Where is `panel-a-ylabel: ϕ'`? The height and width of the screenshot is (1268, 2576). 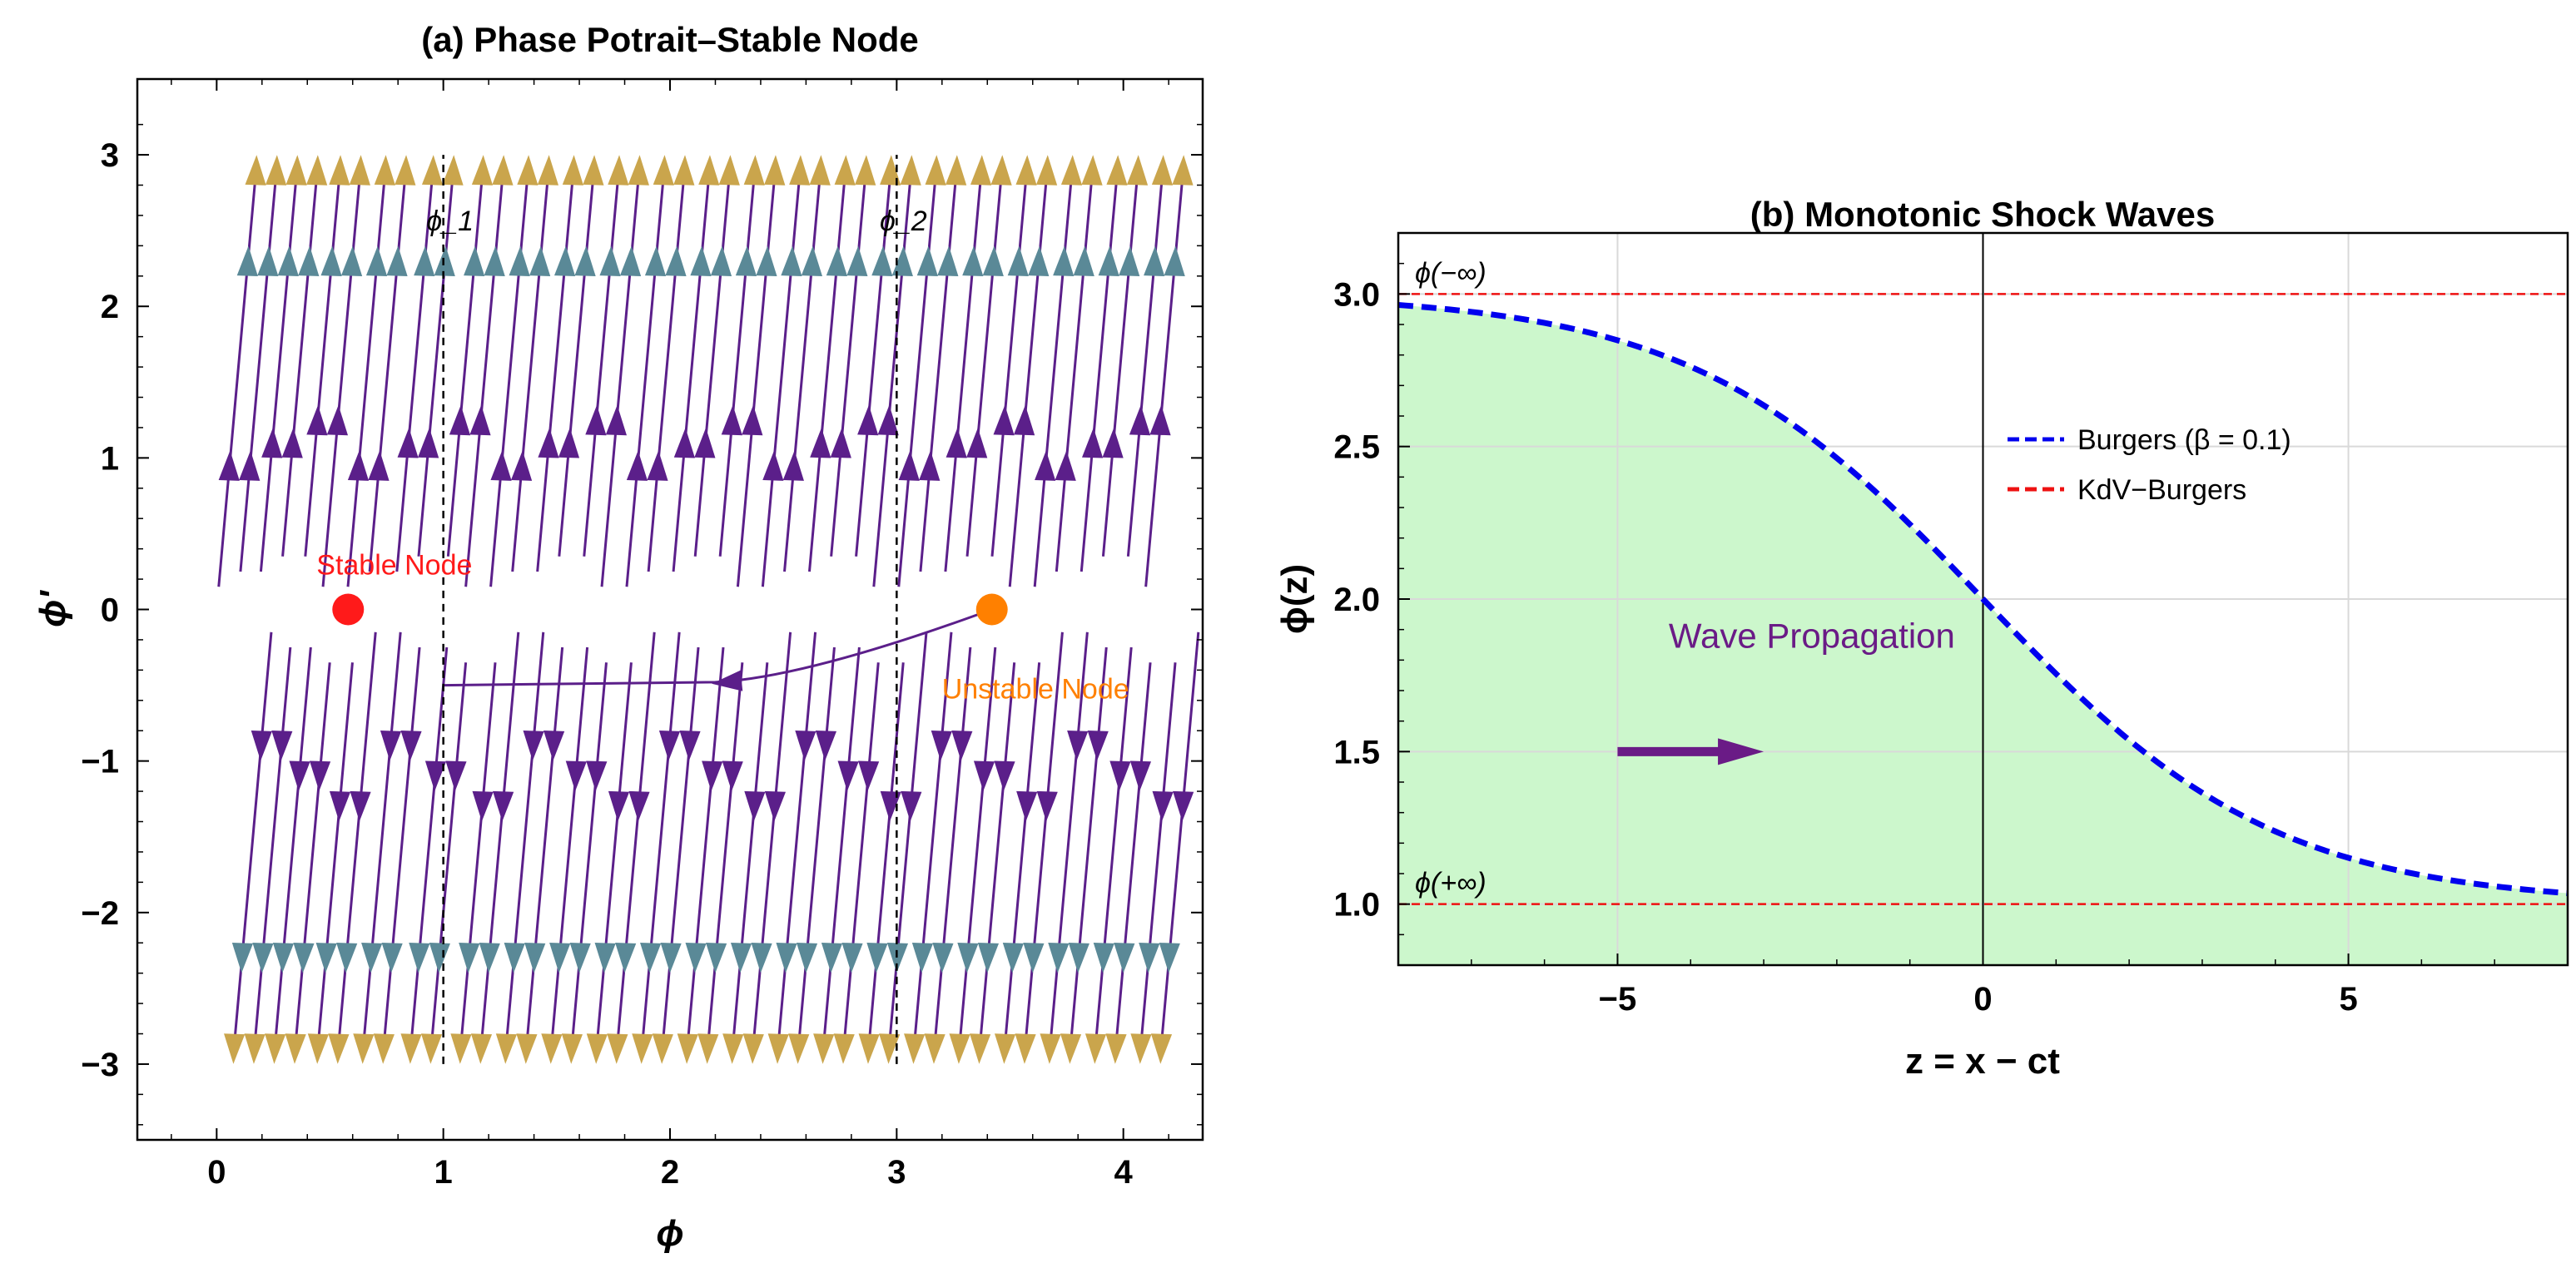
panel-a-ylabel: ϕ' is located at coordinates (52, 608).